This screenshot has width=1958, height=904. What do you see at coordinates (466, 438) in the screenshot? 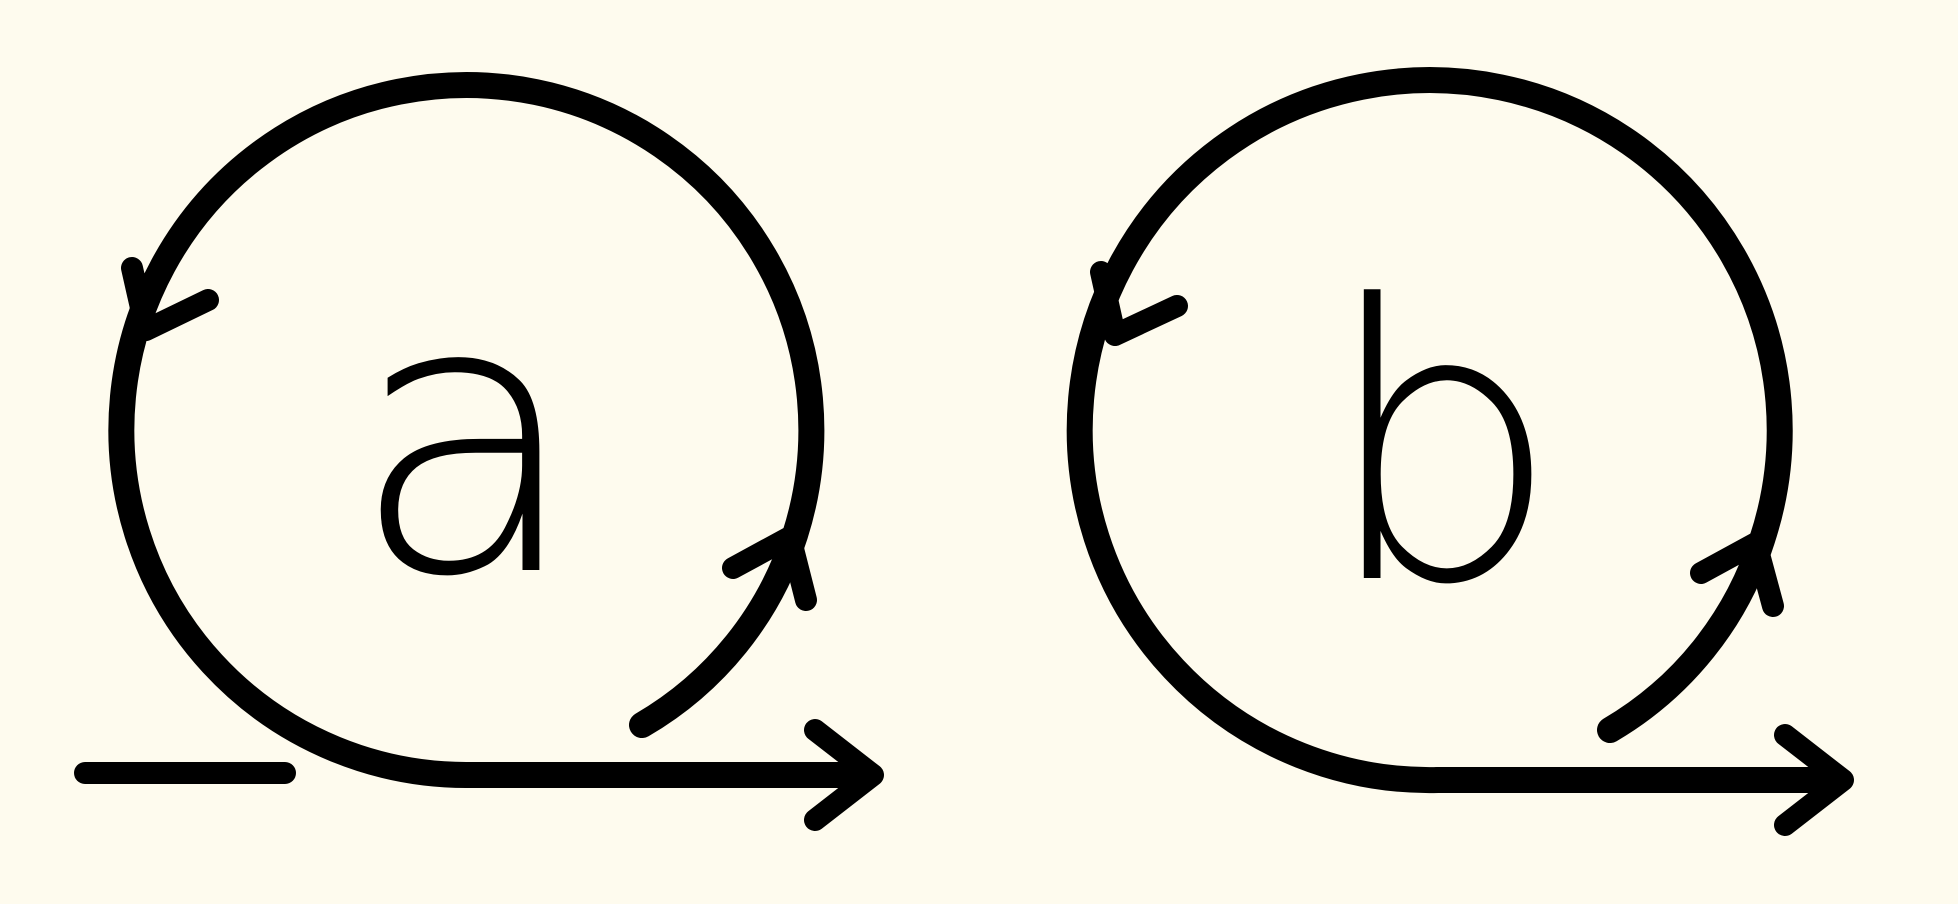
I see `diagram-a-label: a` at bounding box center [466, 438].